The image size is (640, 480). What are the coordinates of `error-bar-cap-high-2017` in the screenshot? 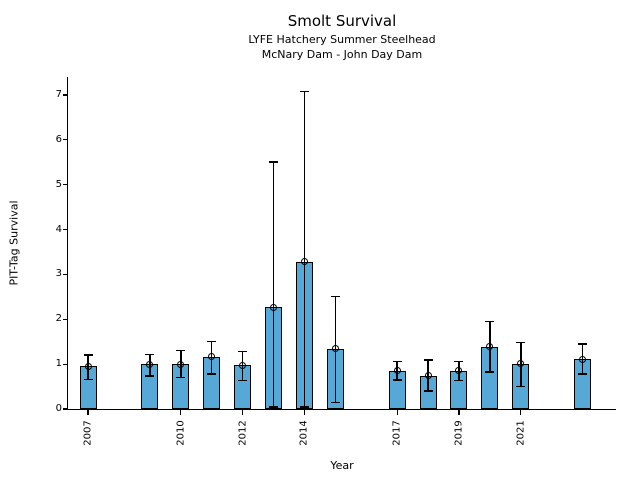 It's located at (397, 361).